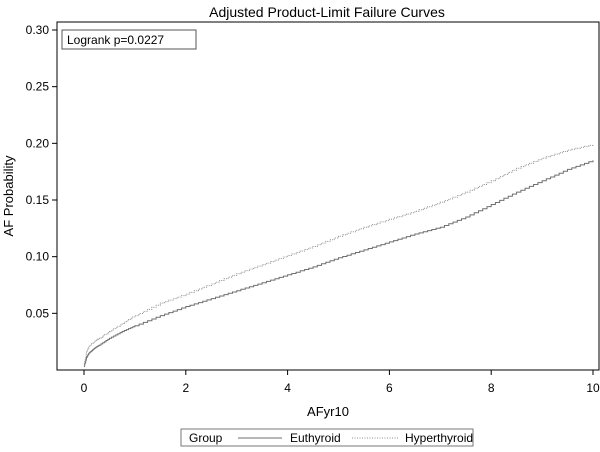 The width and height of the screenshot is (600, 452). What do you see at coordinates (328, 411) in the screenshot?
I see `x-axis-label: AFyr10` at bounding box center [328, 411].